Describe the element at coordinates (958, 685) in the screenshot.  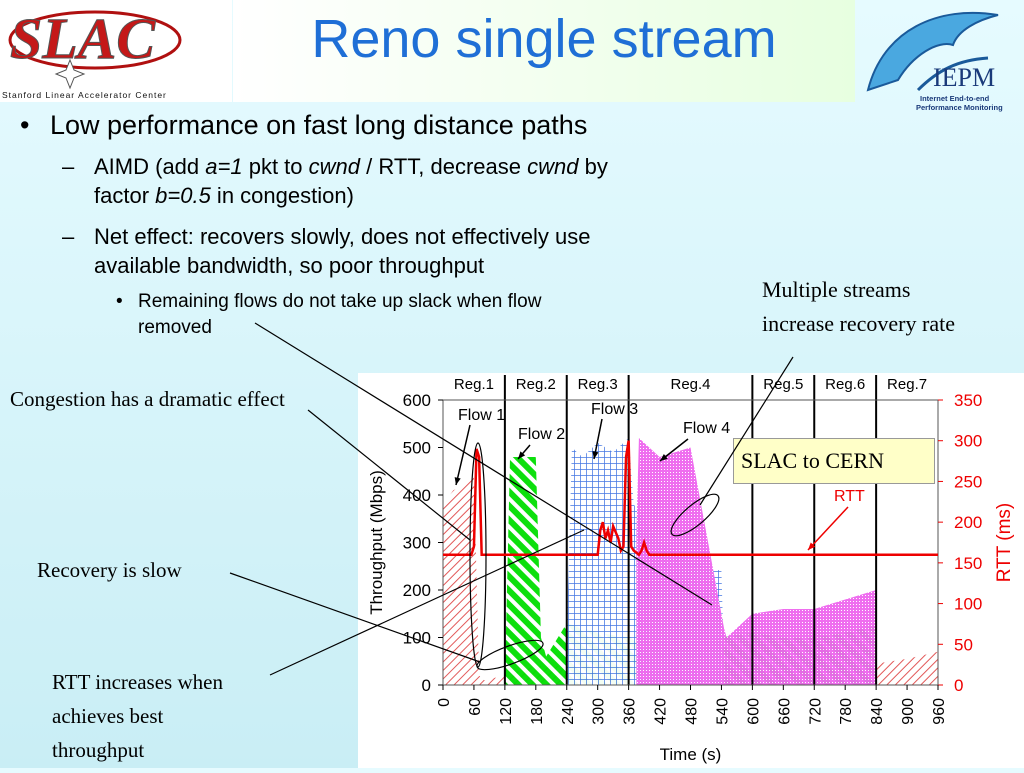
I see `y2-tick-label: 0` at that location.